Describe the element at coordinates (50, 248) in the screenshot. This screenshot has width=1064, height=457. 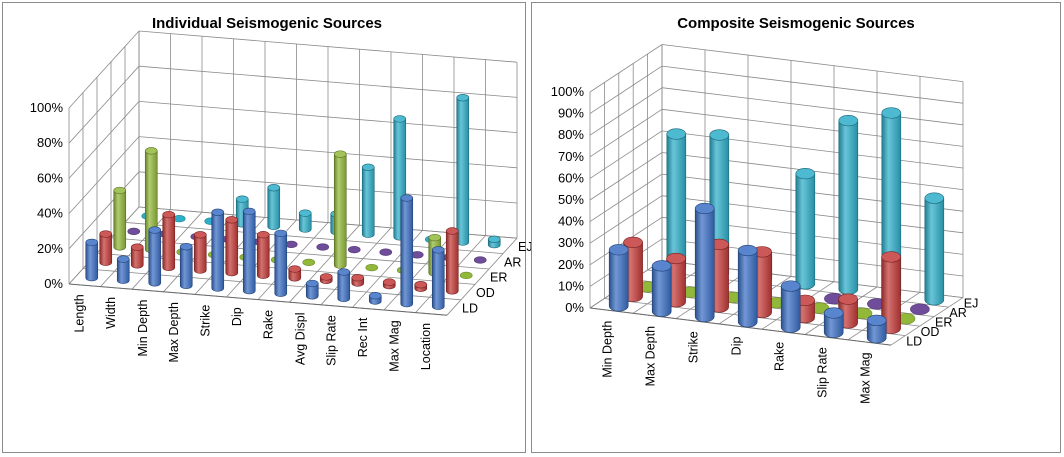
I see `y-tick-label: 20%` at that location.